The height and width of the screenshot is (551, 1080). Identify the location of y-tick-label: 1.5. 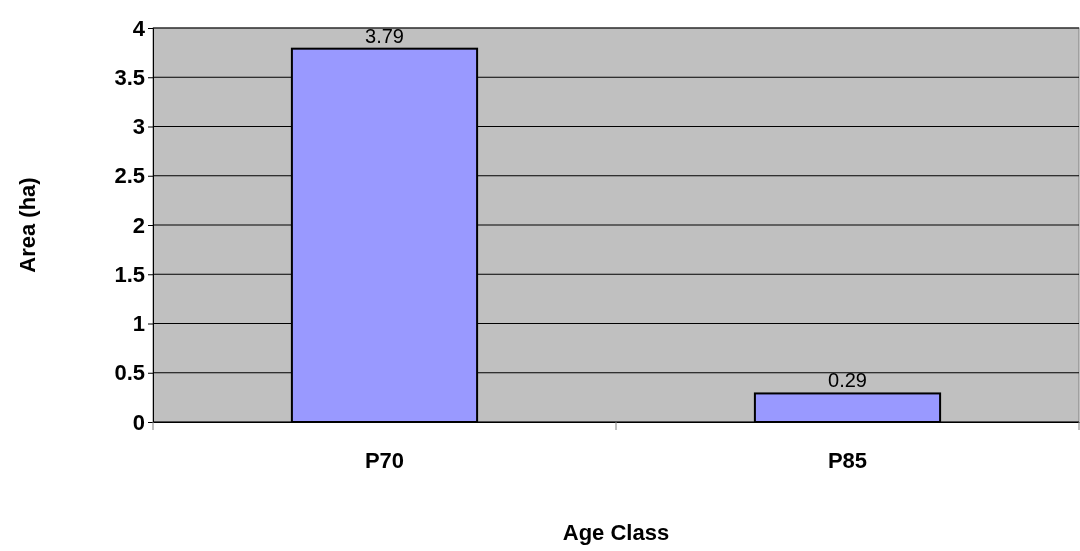
(129, 274).